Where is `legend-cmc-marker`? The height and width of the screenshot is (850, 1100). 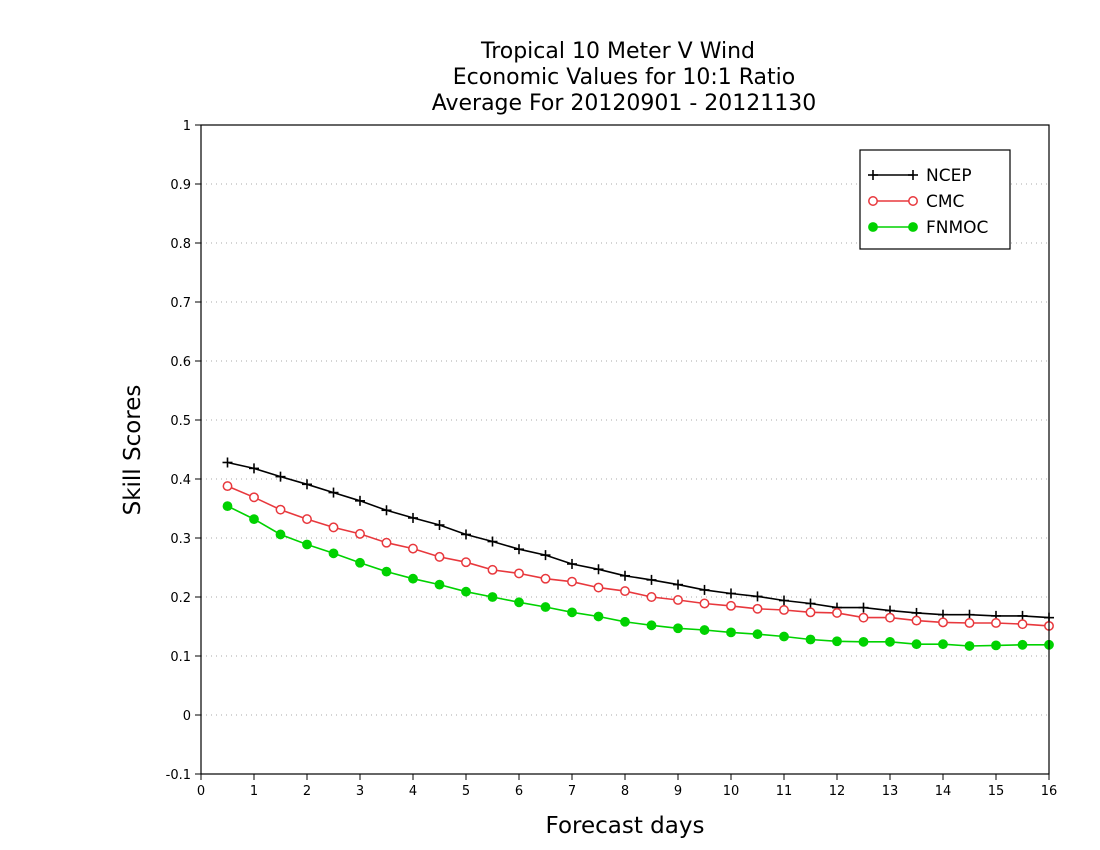 legend-cmc-marker is located at coordinates (873, 201).